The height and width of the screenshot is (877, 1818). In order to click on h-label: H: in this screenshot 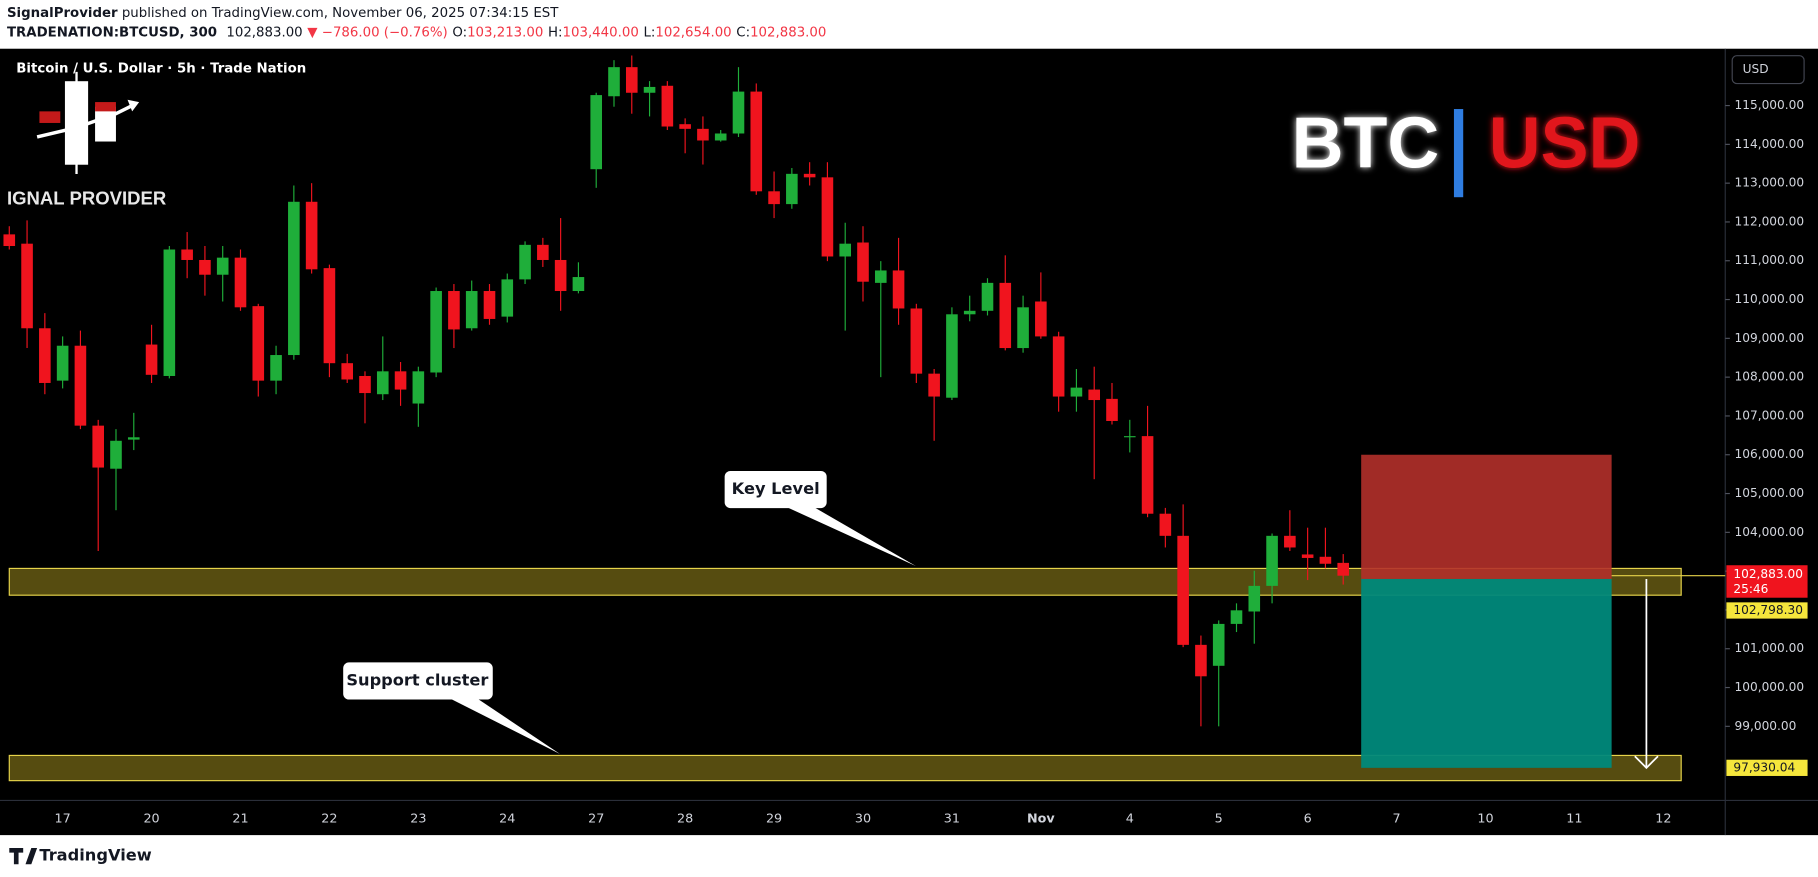, I will do `click(555, 32)`.